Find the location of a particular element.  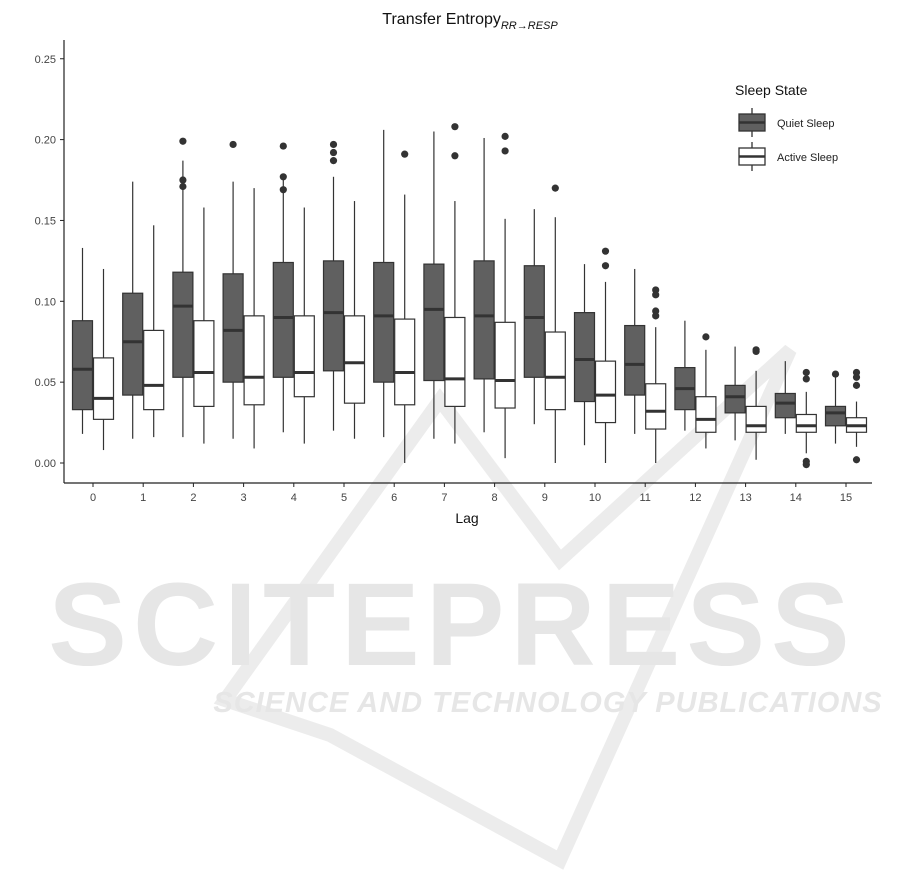

x-tick-label: 1 is located at coordinates (143, 498).